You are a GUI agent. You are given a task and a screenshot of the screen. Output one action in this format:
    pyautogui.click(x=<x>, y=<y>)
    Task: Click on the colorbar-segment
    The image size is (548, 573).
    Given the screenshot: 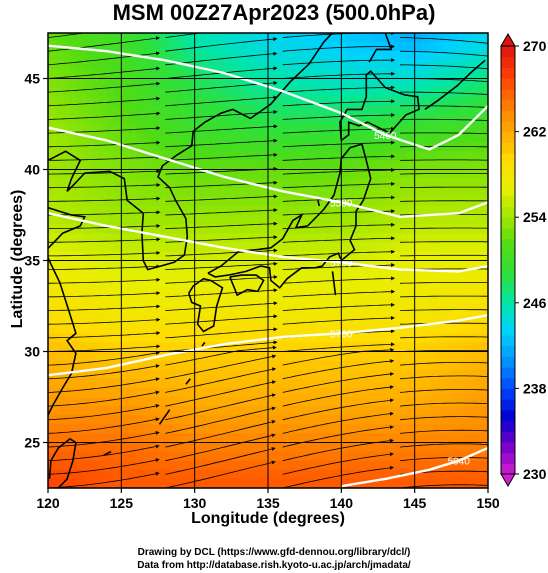 What is the action you would take?
    pyautogui.click(x=508, y=84)
    